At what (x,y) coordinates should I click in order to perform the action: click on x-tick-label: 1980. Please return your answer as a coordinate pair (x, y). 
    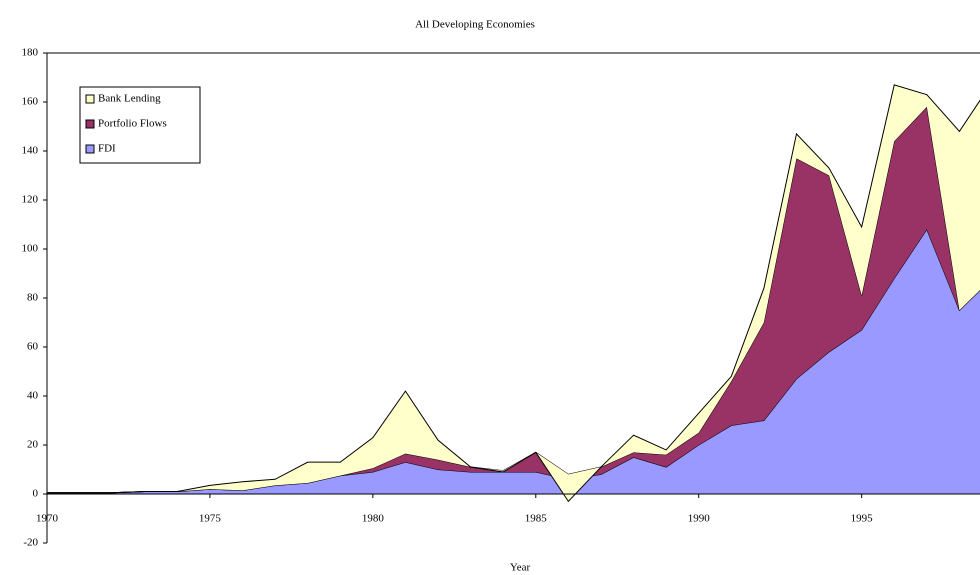
    Looking at the image, I should click on (373, 519).